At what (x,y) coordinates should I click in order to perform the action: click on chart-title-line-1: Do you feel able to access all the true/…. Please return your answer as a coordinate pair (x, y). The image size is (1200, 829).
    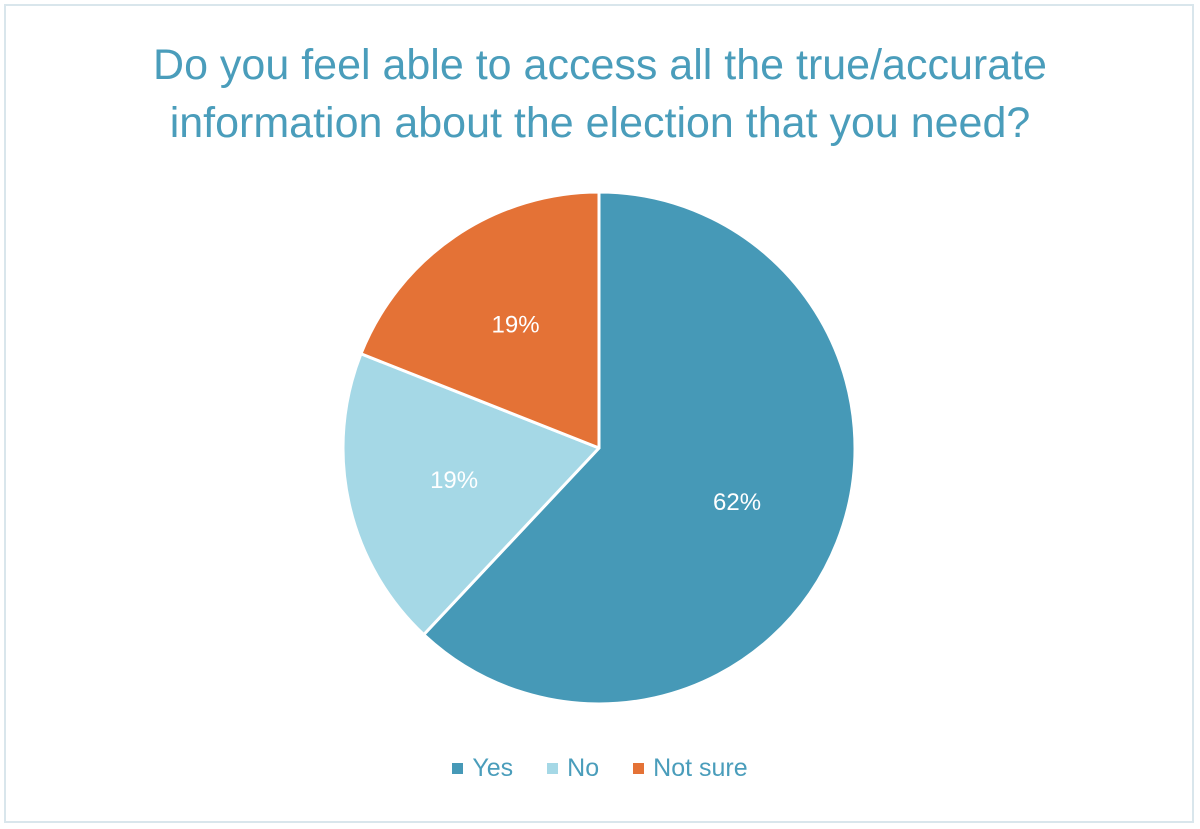
    Looking at the image, I should click on (600, 65).